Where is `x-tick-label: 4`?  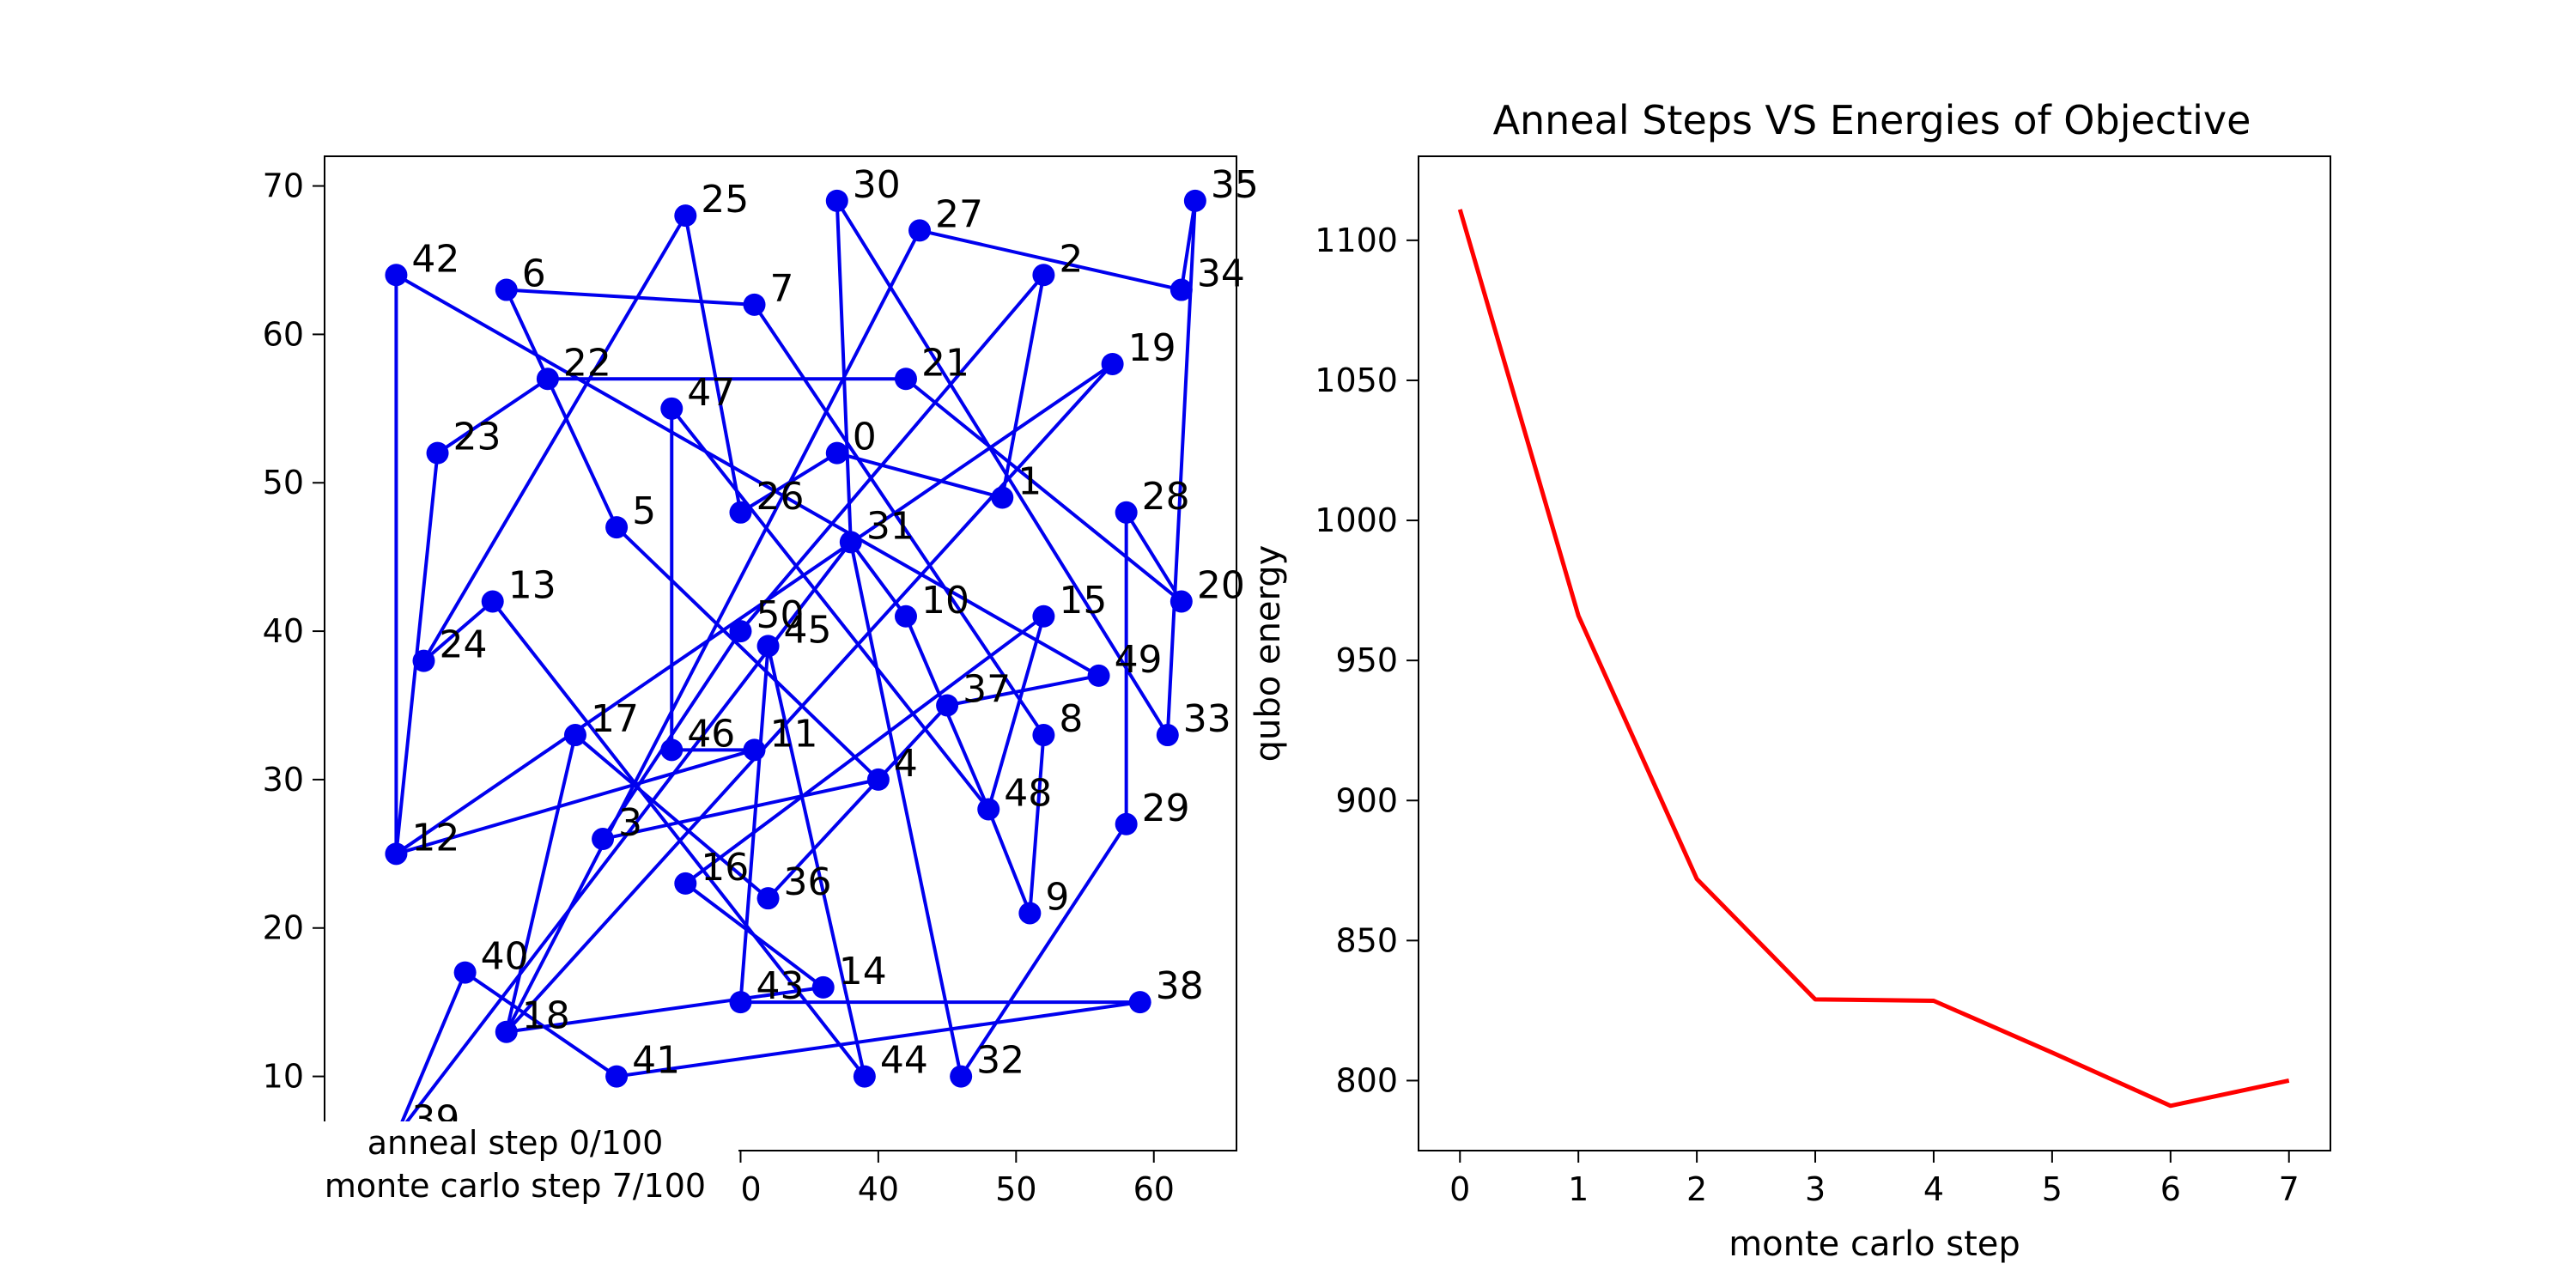
x-tick-label: 4 is located at coordinates (1933, 1189).